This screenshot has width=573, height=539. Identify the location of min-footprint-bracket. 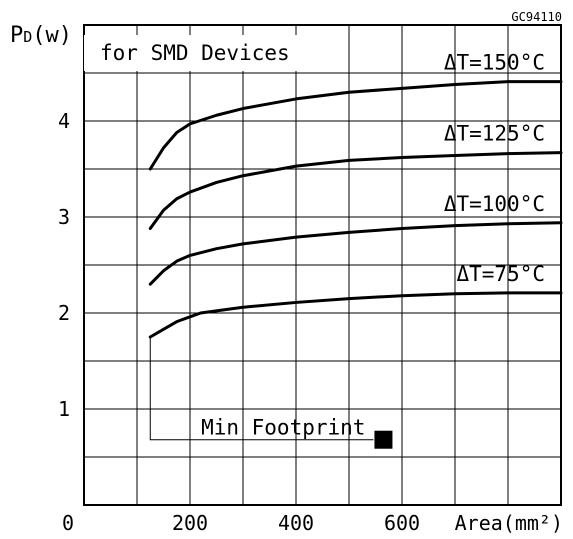
(261, 389).